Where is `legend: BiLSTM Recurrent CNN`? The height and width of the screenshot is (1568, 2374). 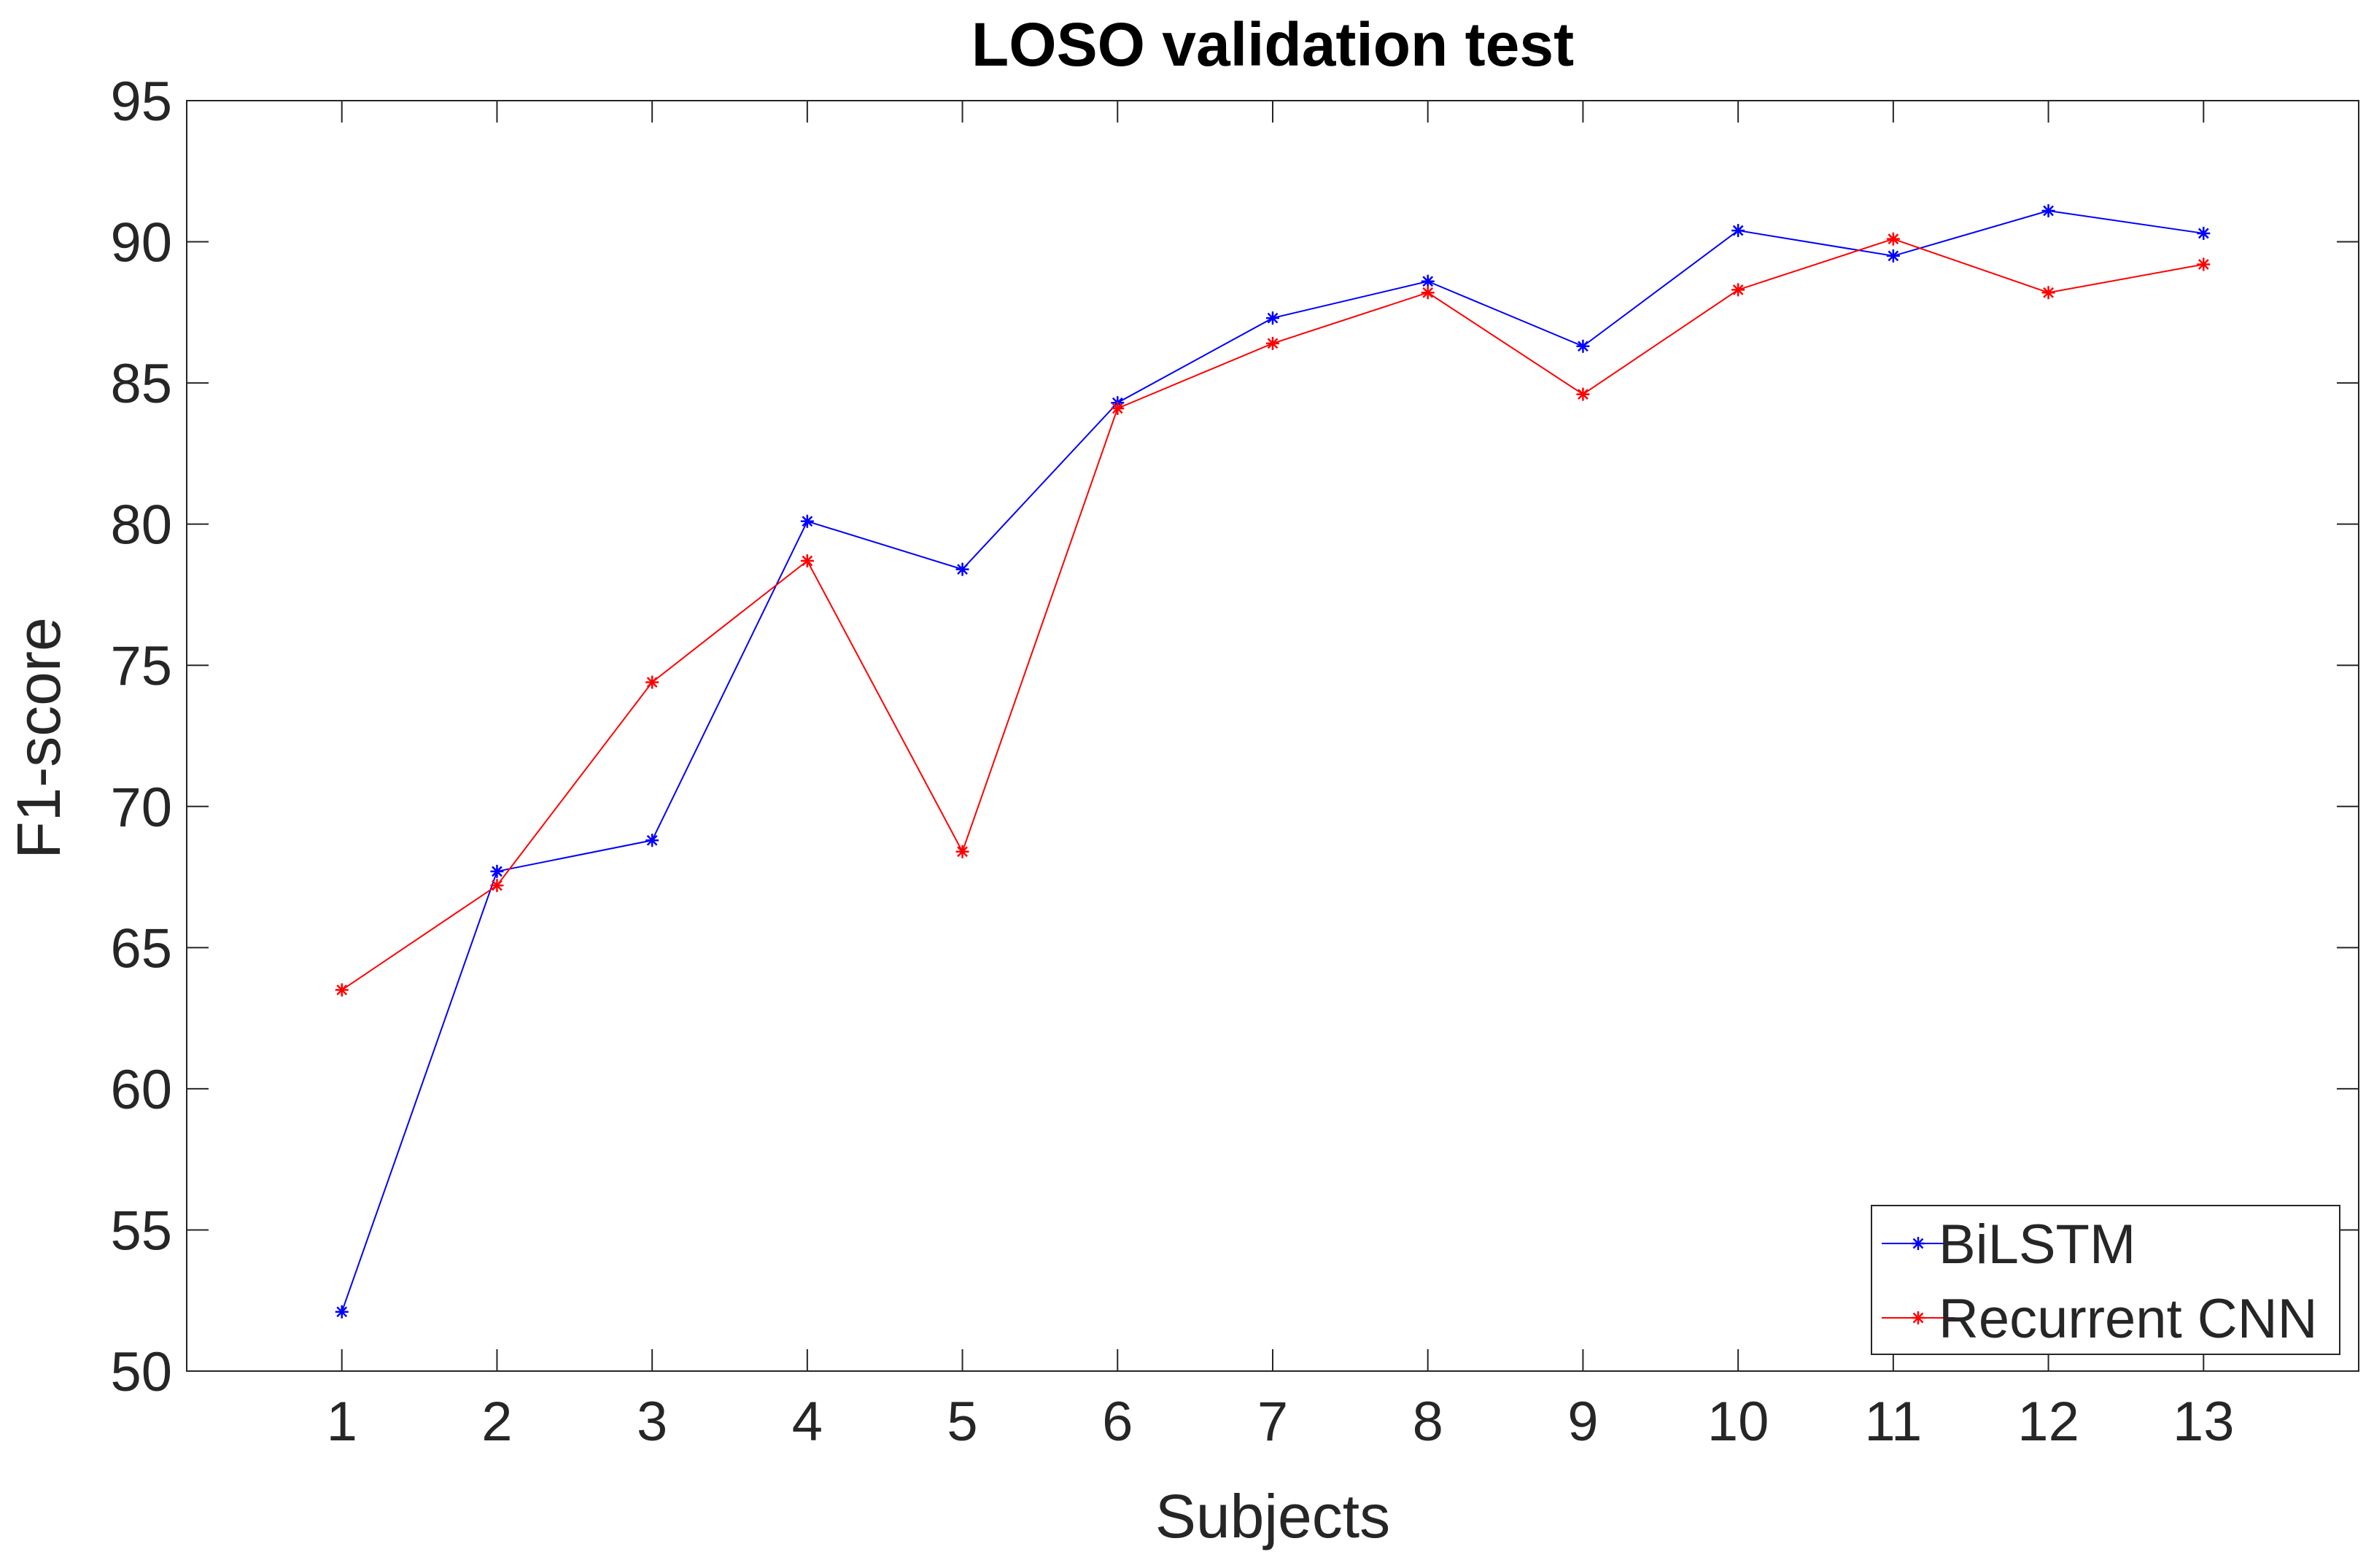 legend: BiLSTM Recurrent CNN is located at coordinates (2105, 1280).